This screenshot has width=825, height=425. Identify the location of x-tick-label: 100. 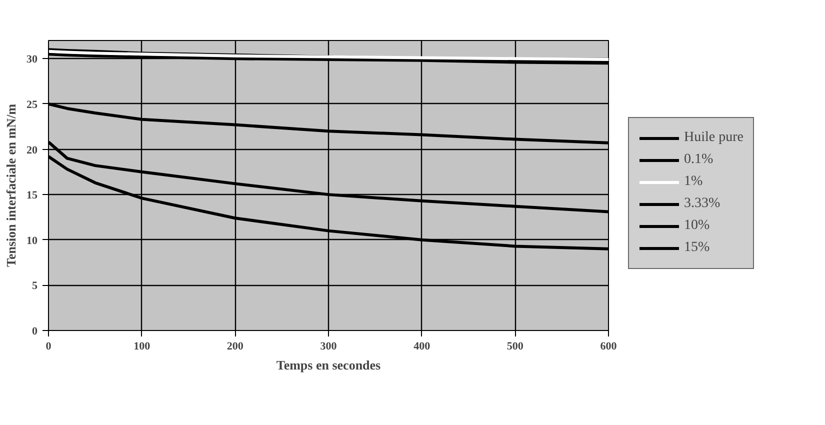
(142, 346).